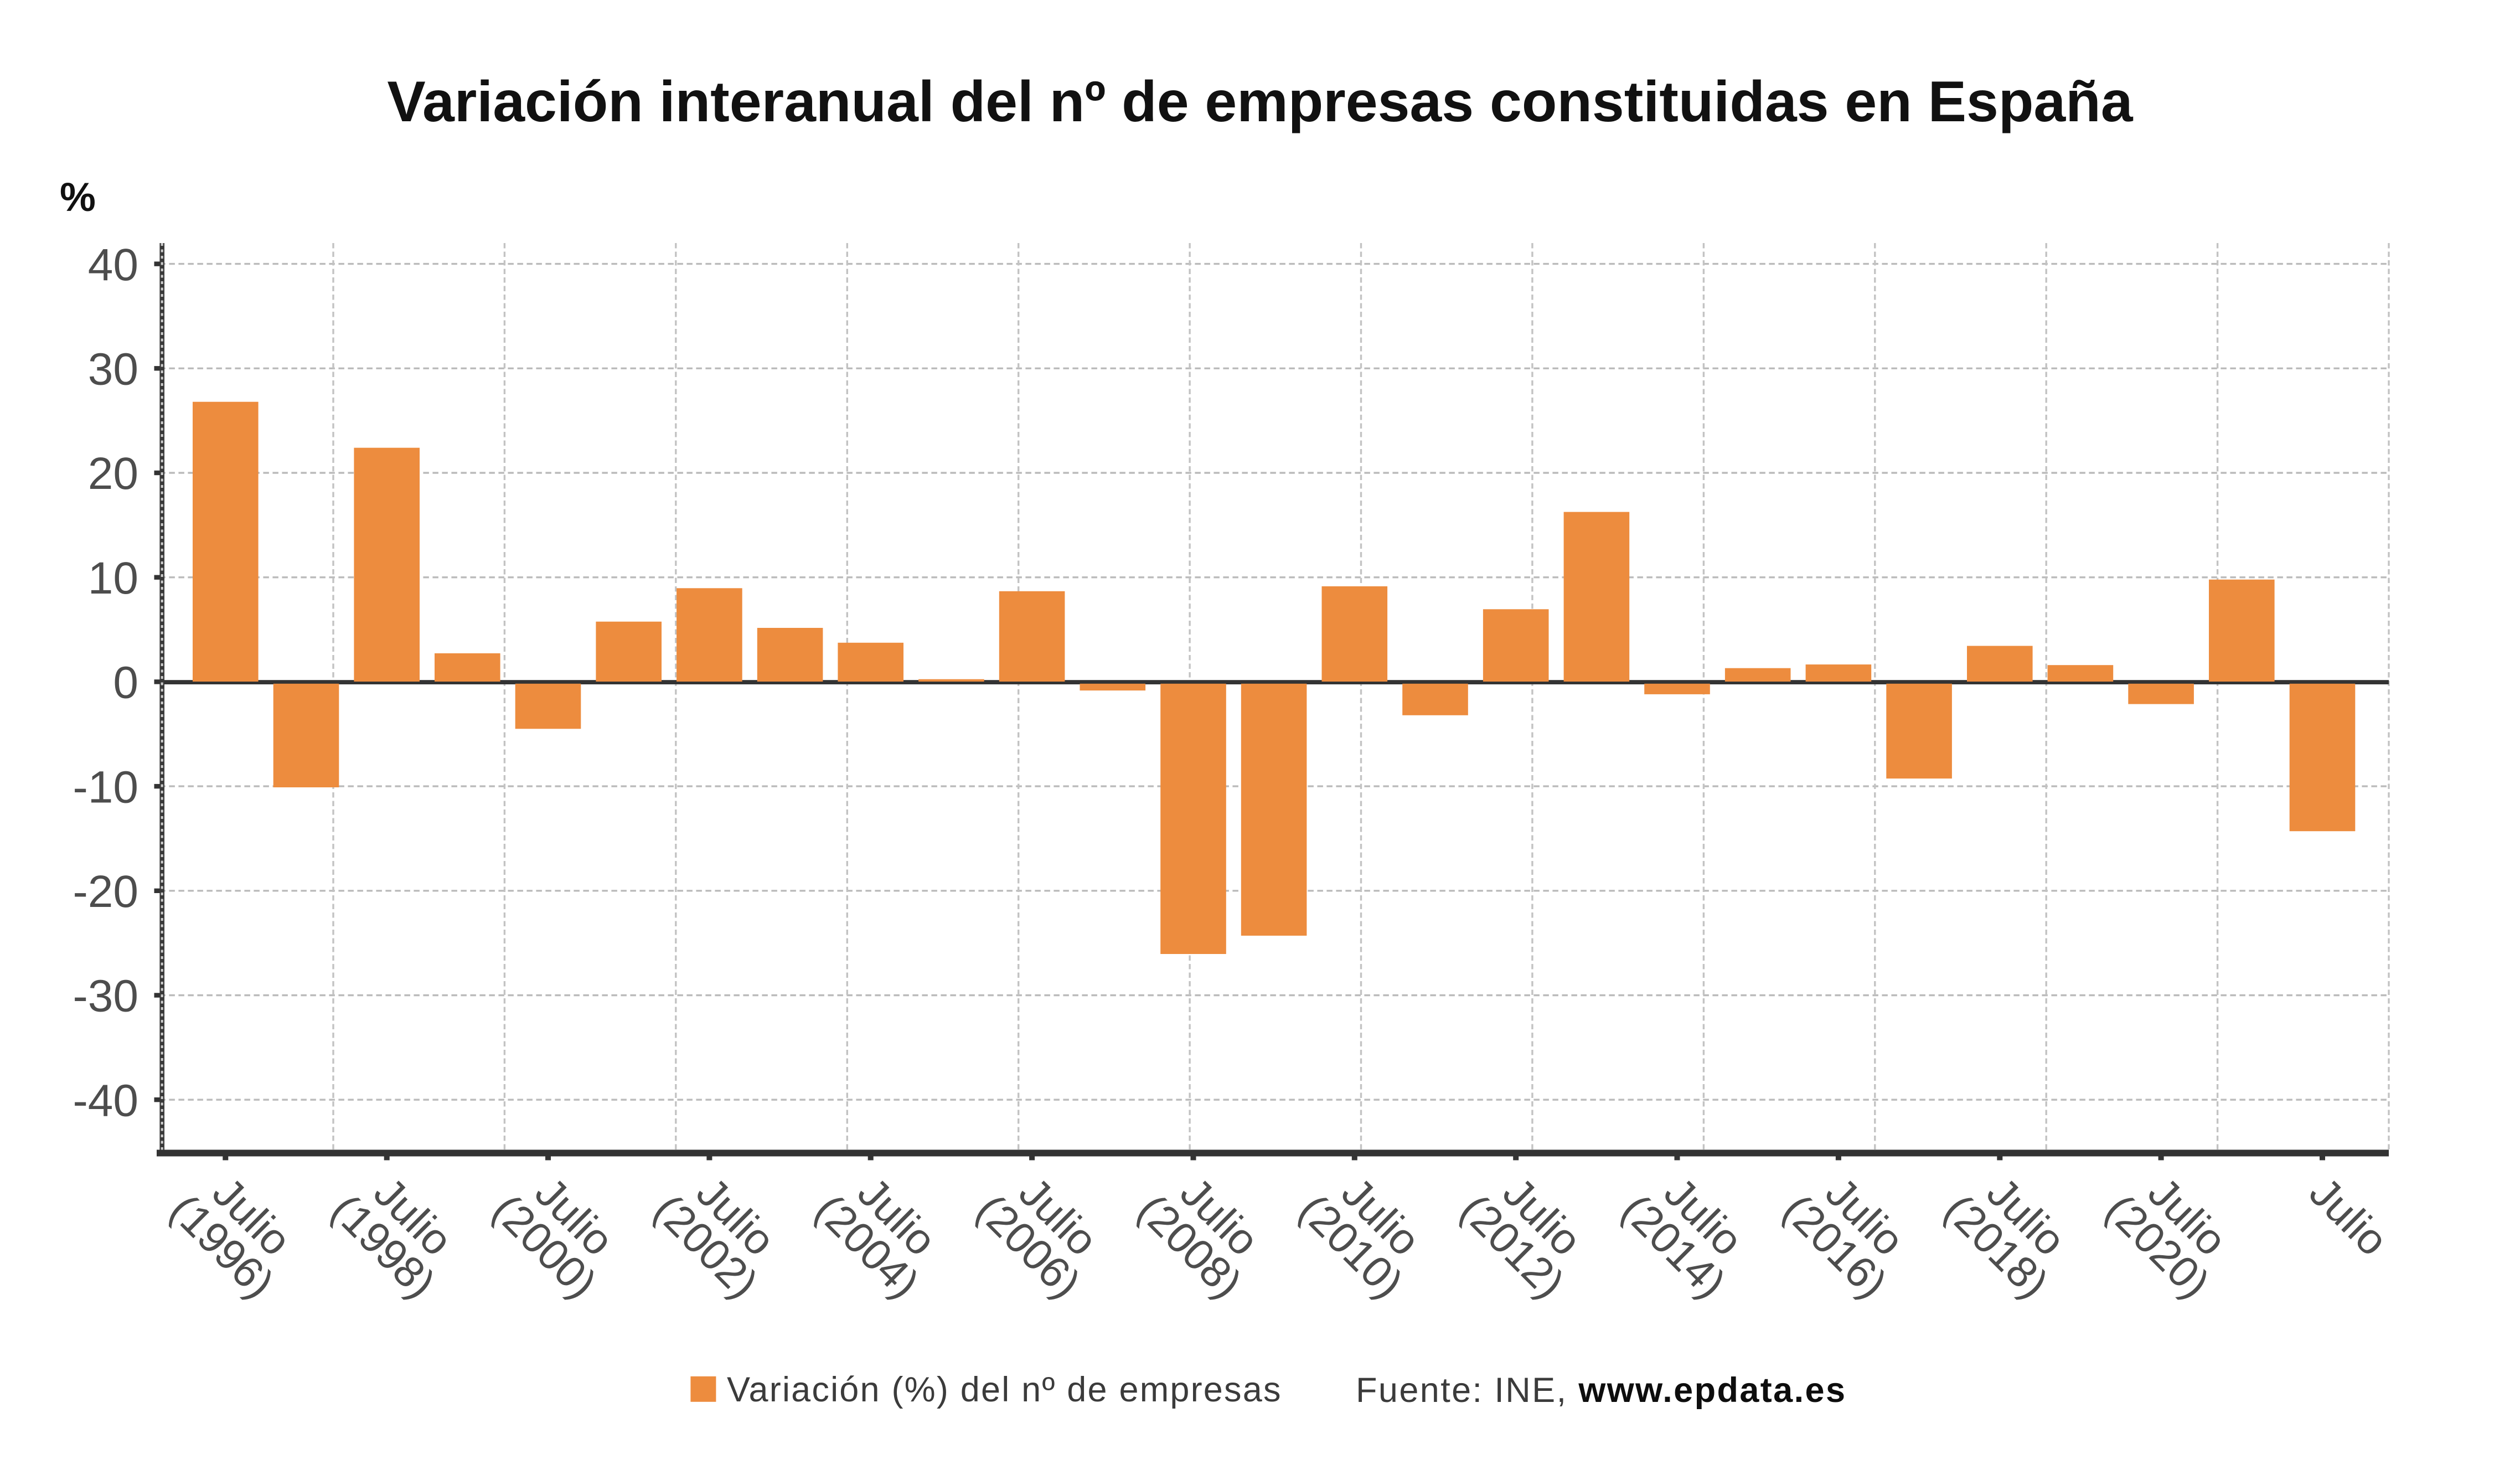 The height and width of the screenshot is (1480, 2520). Describe the element at coordinates (113, 265) in the screenshot. I see `svg-text: 40` at that location.